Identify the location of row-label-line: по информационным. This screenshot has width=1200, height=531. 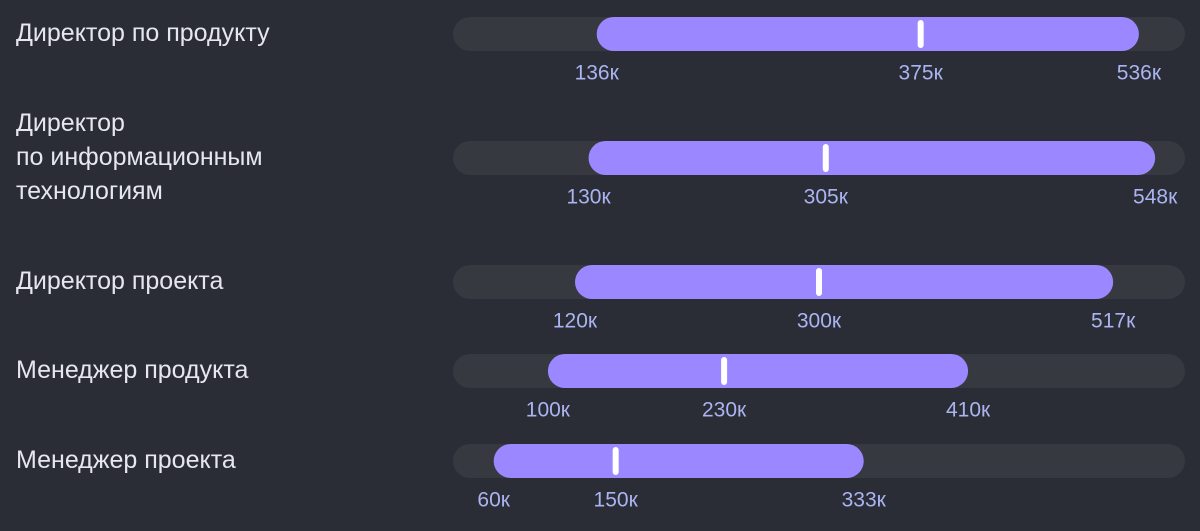
(139, 157).